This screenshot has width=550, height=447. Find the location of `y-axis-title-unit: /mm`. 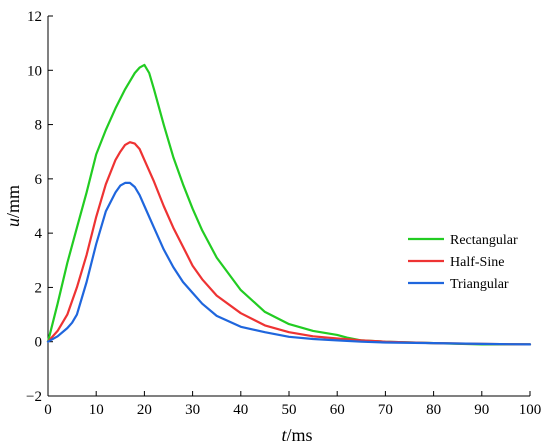

y-axis-title-unit: /mm is located at coordinates (13, 201).